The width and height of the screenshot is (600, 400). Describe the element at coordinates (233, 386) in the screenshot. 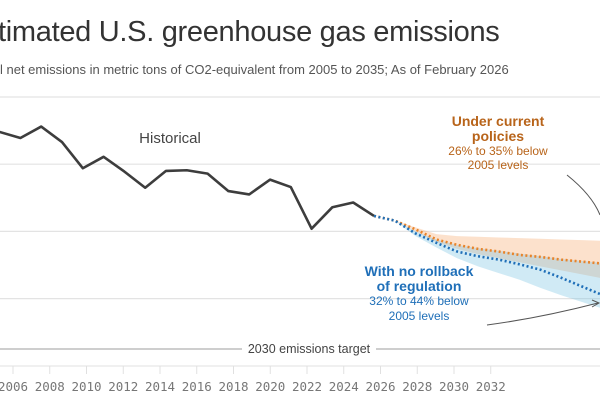

I see `x-tick-label: 2018` at that location.